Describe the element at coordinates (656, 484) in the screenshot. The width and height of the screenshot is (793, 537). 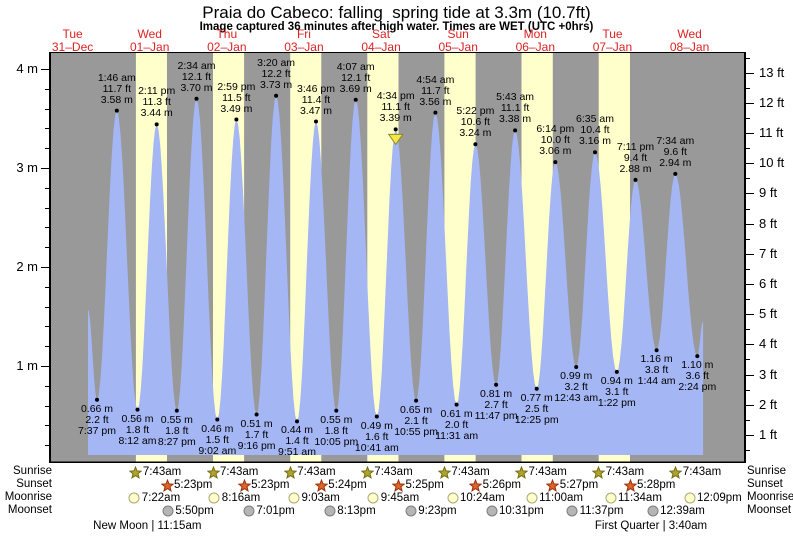
I see `sunset-time: 5:28pm` at that location.